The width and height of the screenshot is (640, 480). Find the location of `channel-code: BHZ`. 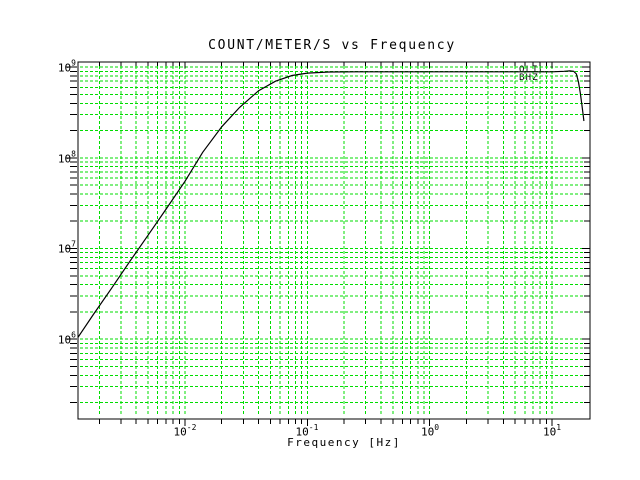

channel-code: BHZ is located at coordinates (529, 78).